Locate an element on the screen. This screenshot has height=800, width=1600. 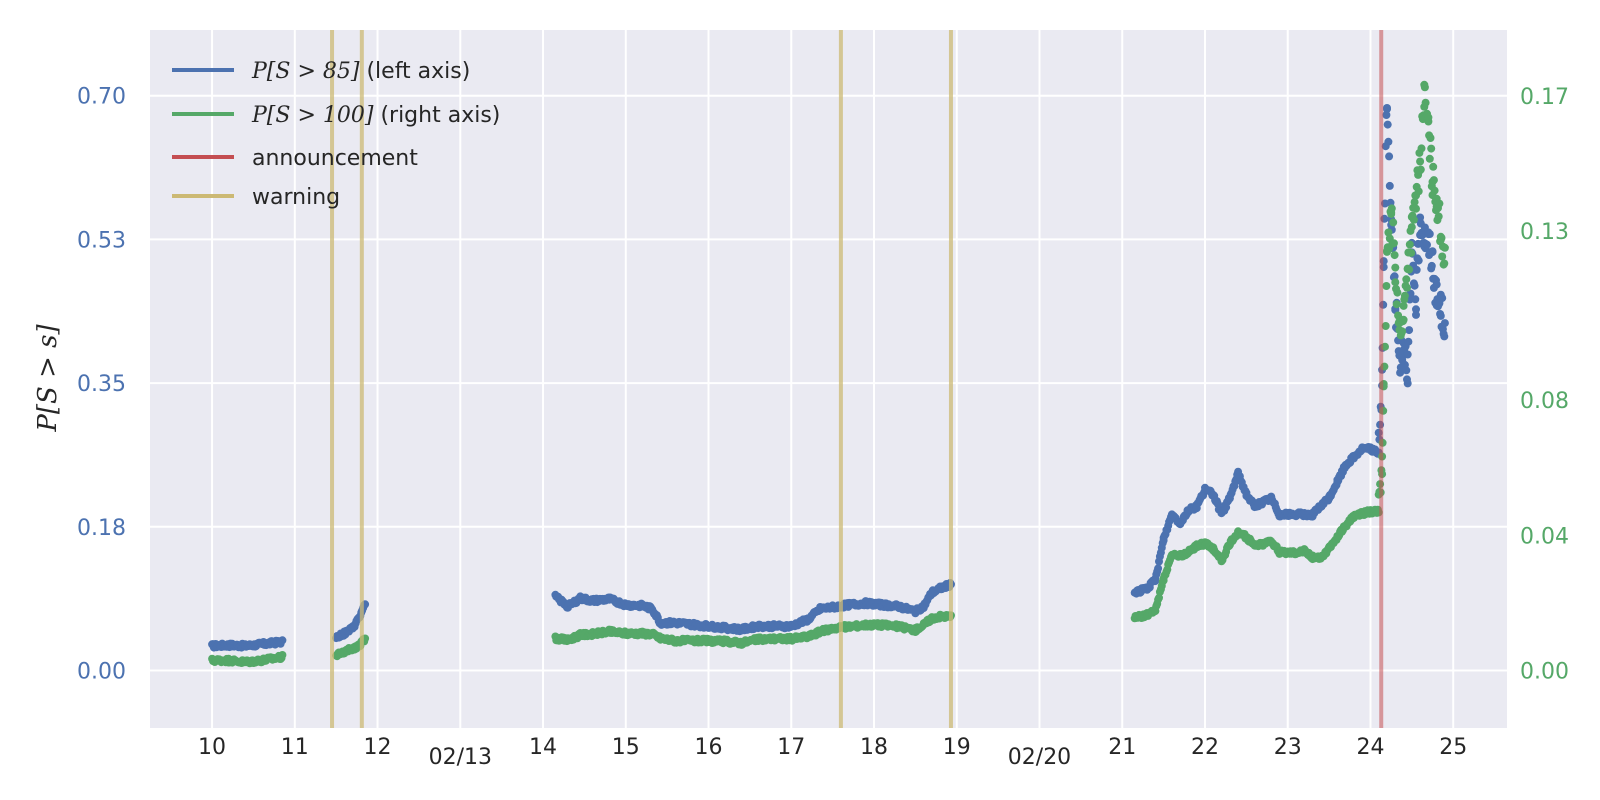
legend-label: warning is located at coordinates (296, 197).